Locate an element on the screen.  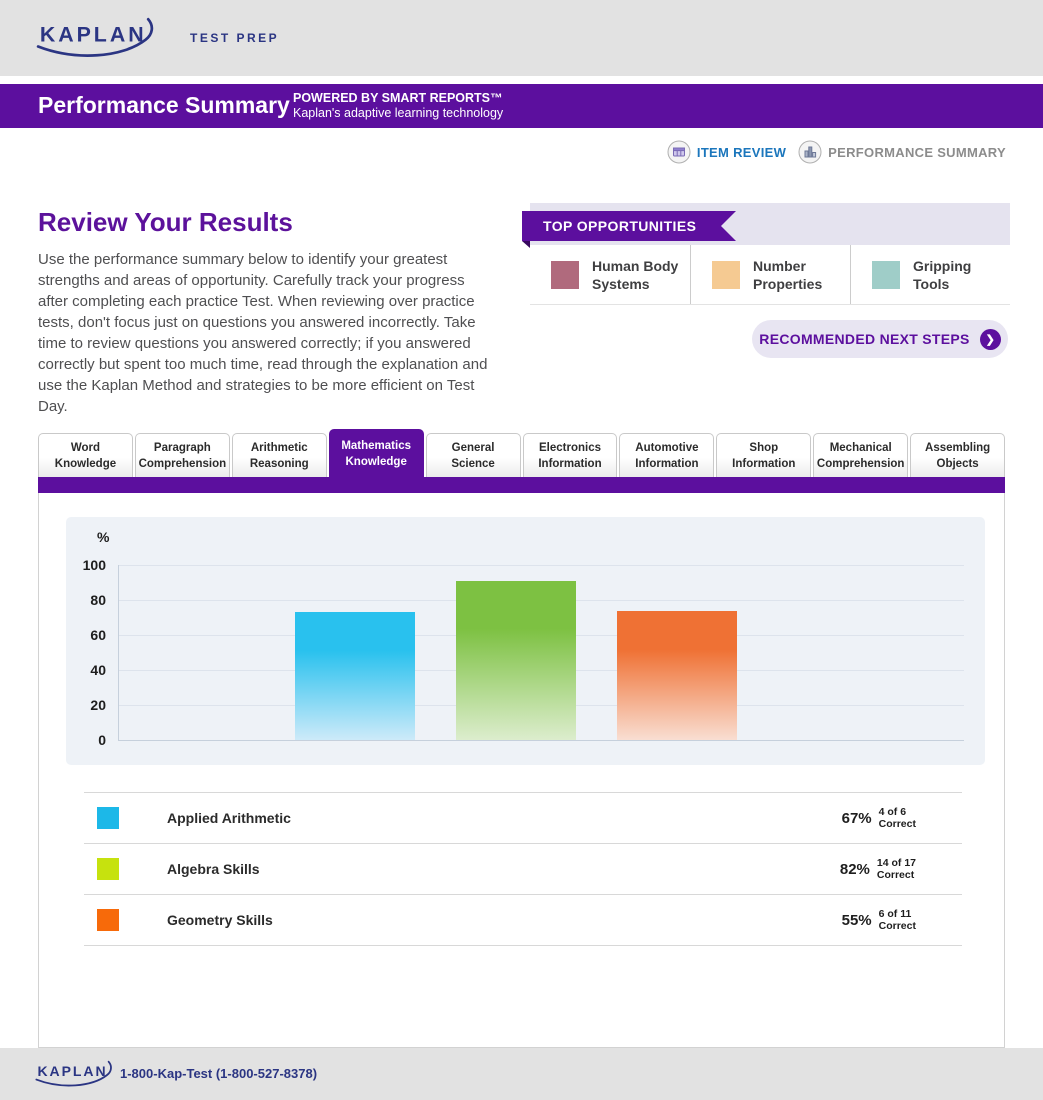
footer-phone: 1-800-Kap-Test (1-800-527-8378) is located at coordinates (219, 1073).